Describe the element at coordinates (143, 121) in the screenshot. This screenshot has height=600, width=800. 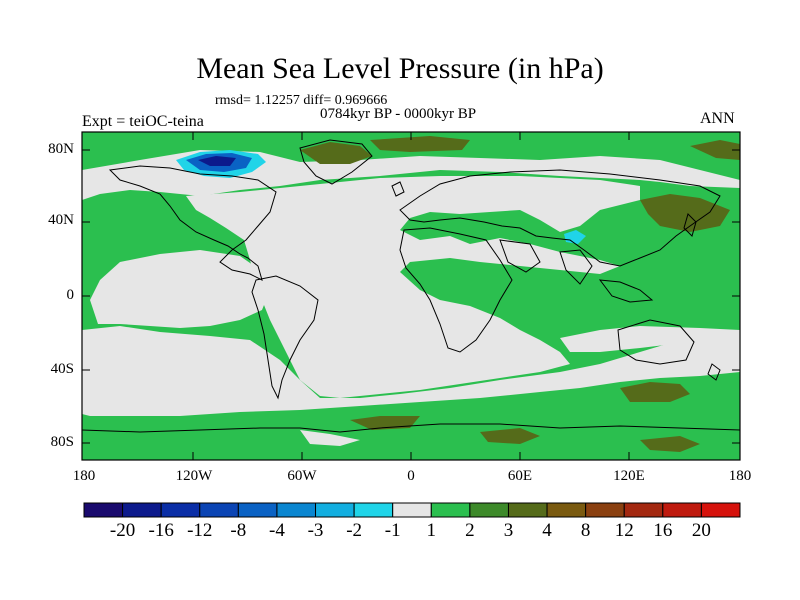
I see `experiment-label: Expt = teiOC-teina` at that location.